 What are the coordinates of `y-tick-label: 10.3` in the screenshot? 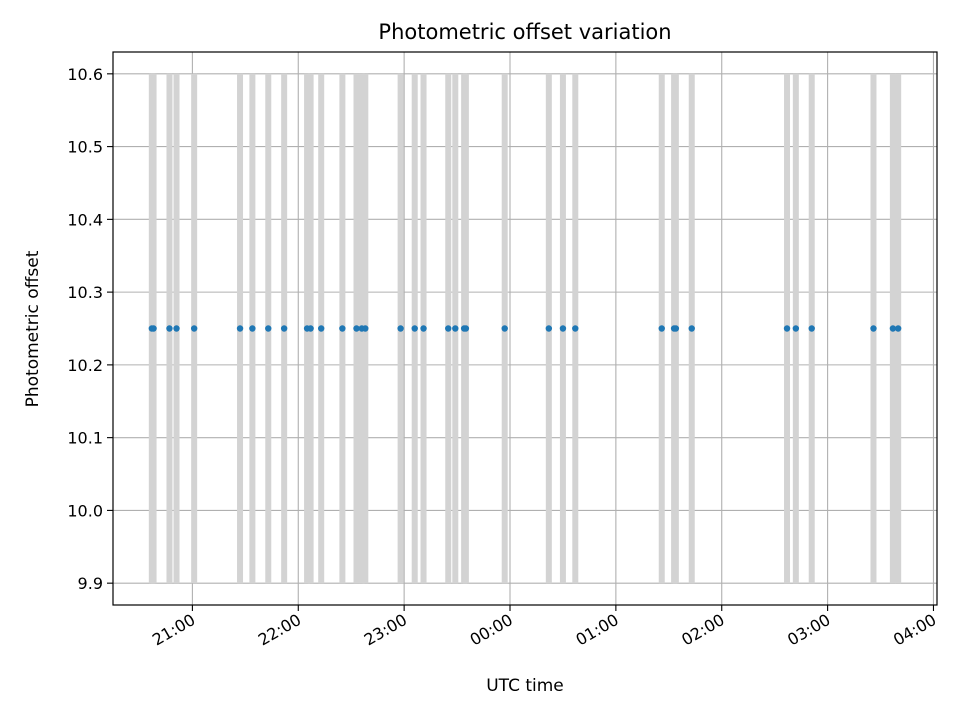 It's located at (85, 292).